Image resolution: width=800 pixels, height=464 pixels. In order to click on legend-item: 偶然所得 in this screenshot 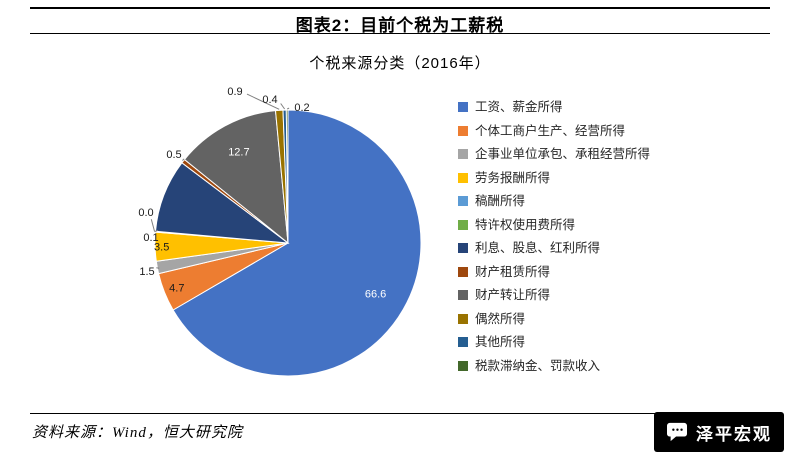, I will do `click(554, 318)`.